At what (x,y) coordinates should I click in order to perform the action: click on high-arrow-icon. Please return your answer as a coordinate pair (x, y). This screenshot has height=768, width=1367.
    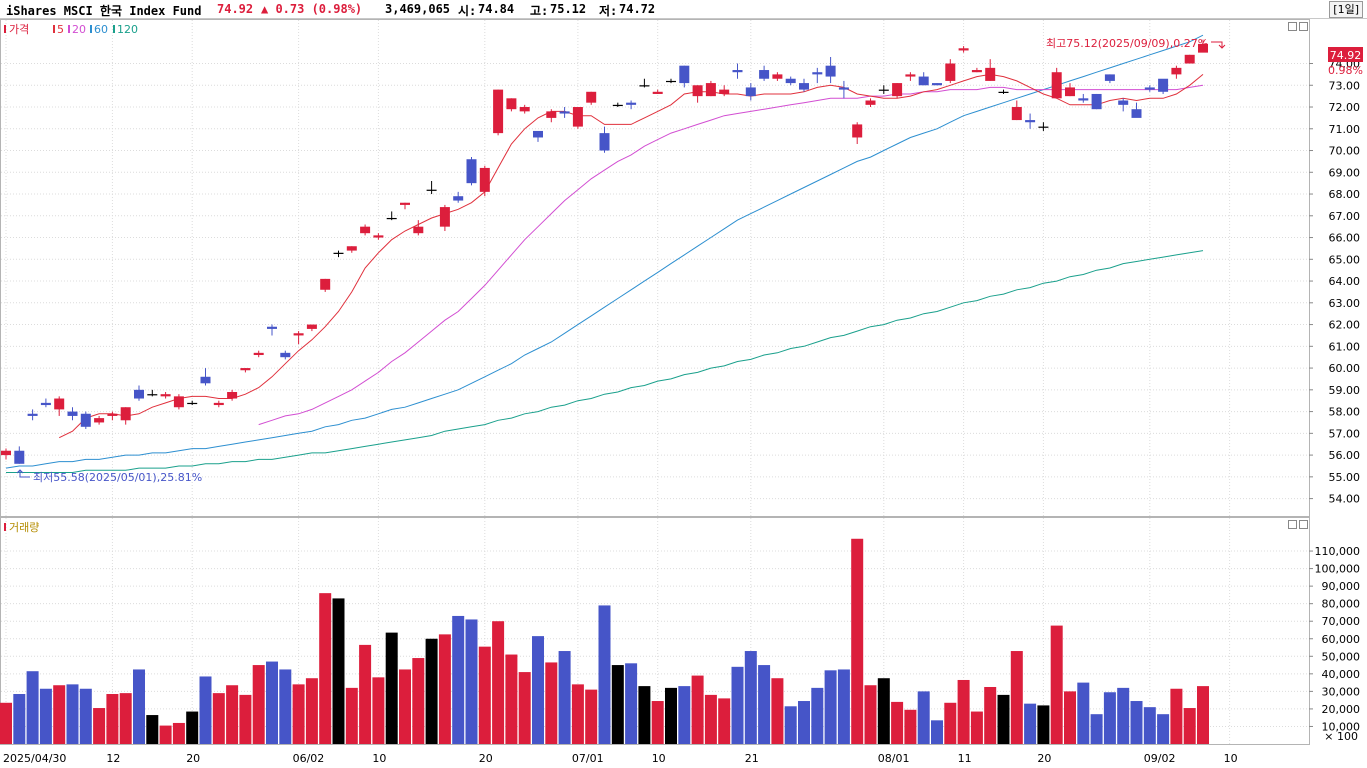
    Looking at the image, I should click on (1218, 45).